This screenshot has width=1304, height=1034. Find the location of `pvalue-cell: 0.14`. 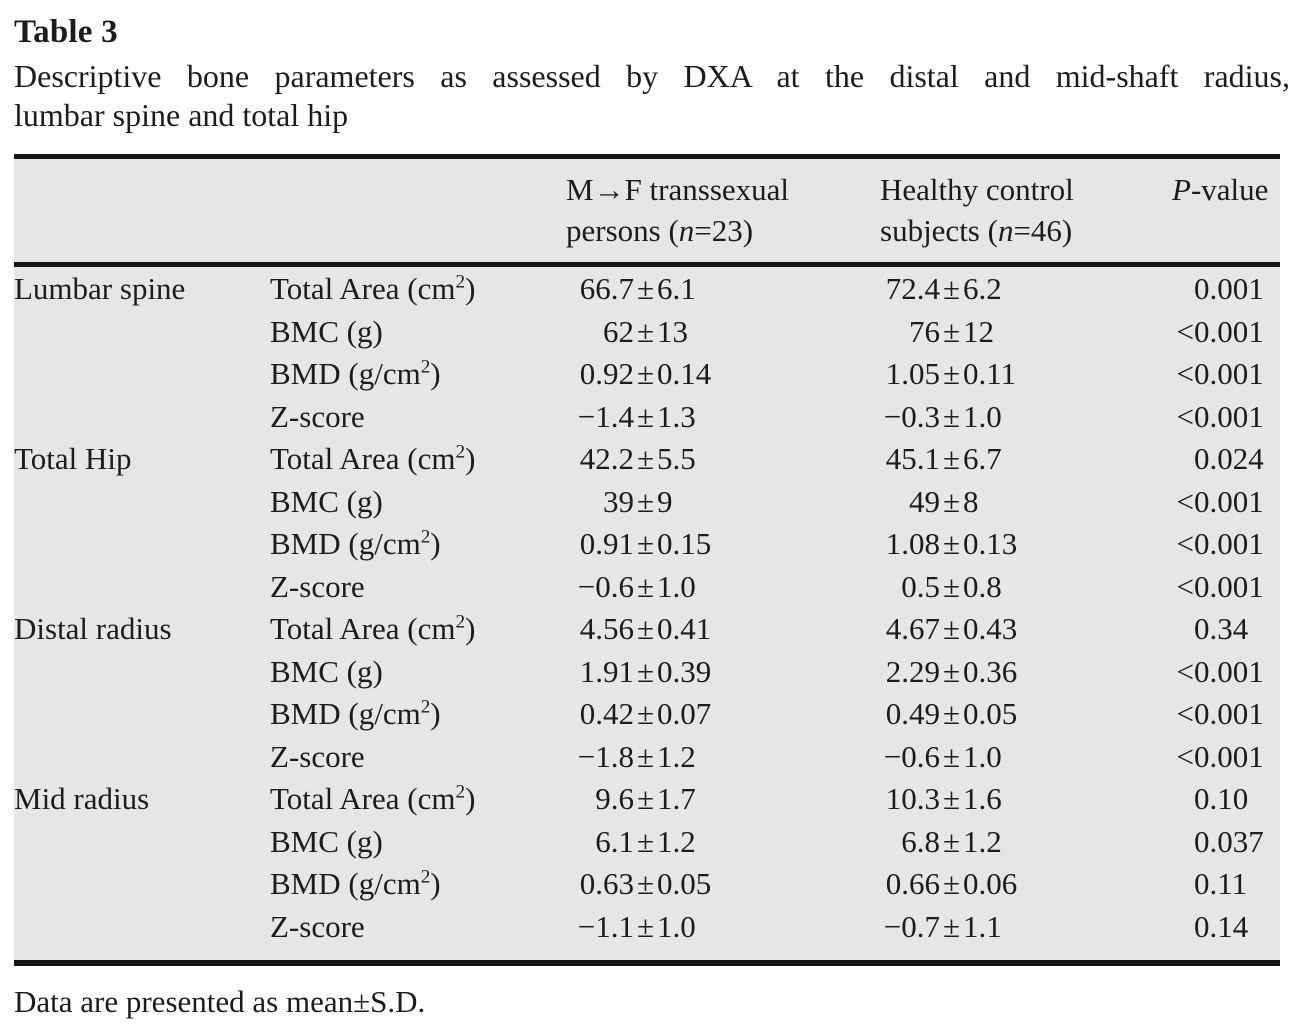

pvalue-cell: 0.14 is located at coordinates (1226, 927).